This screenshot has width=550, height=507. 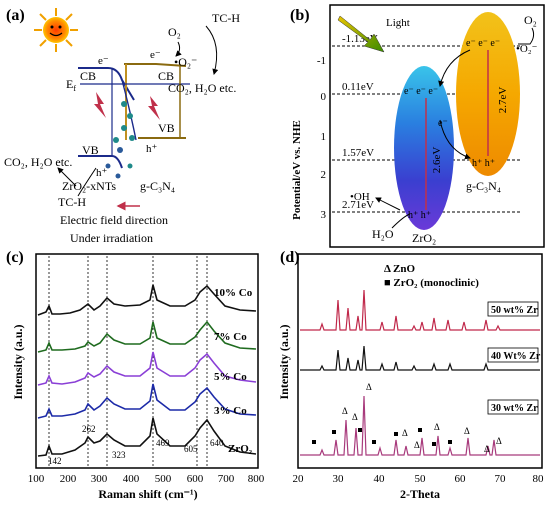 I want to click on series-label: 10% Co, so click(x=233, y=293).